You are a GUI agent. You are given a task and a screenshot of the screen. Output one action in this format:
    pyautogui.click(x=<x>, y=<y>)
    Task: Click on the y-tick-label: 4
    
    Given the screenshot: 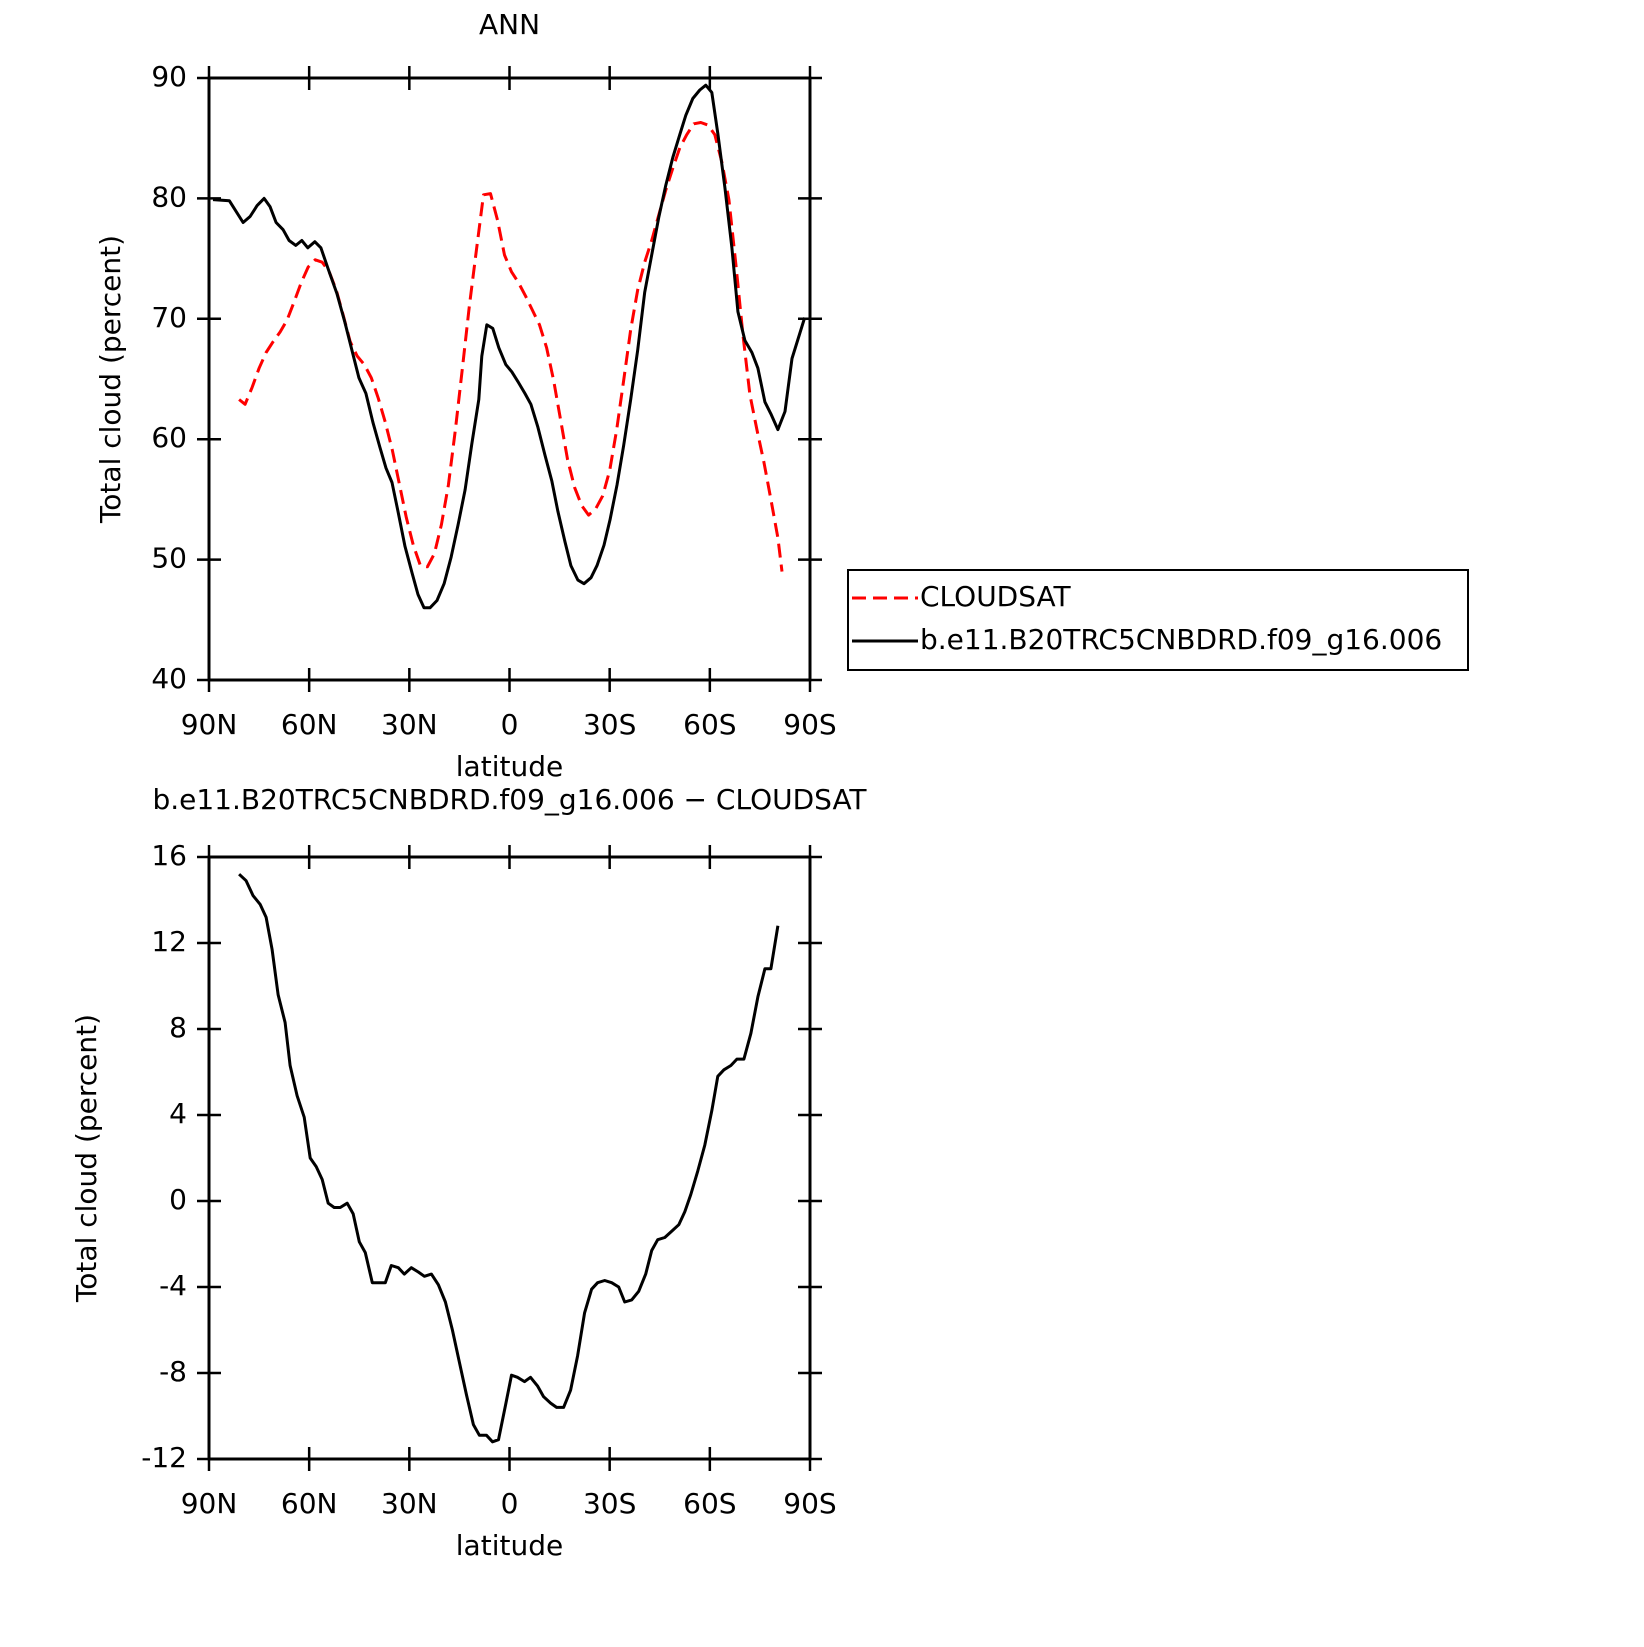 What is the action you would take?
    pyautogui.click(x=178, y=1113)
    